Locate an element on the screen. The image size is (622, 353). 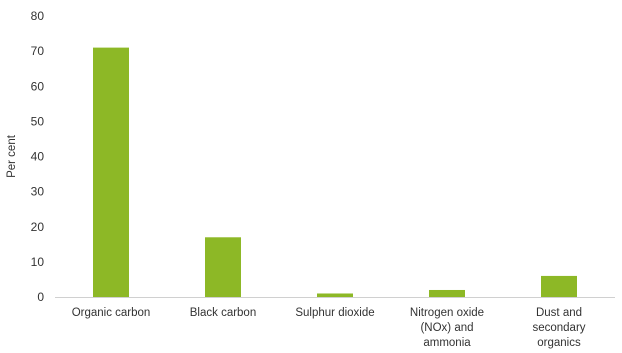
y-tick-label: 70 is located at coordinates (38, 51).